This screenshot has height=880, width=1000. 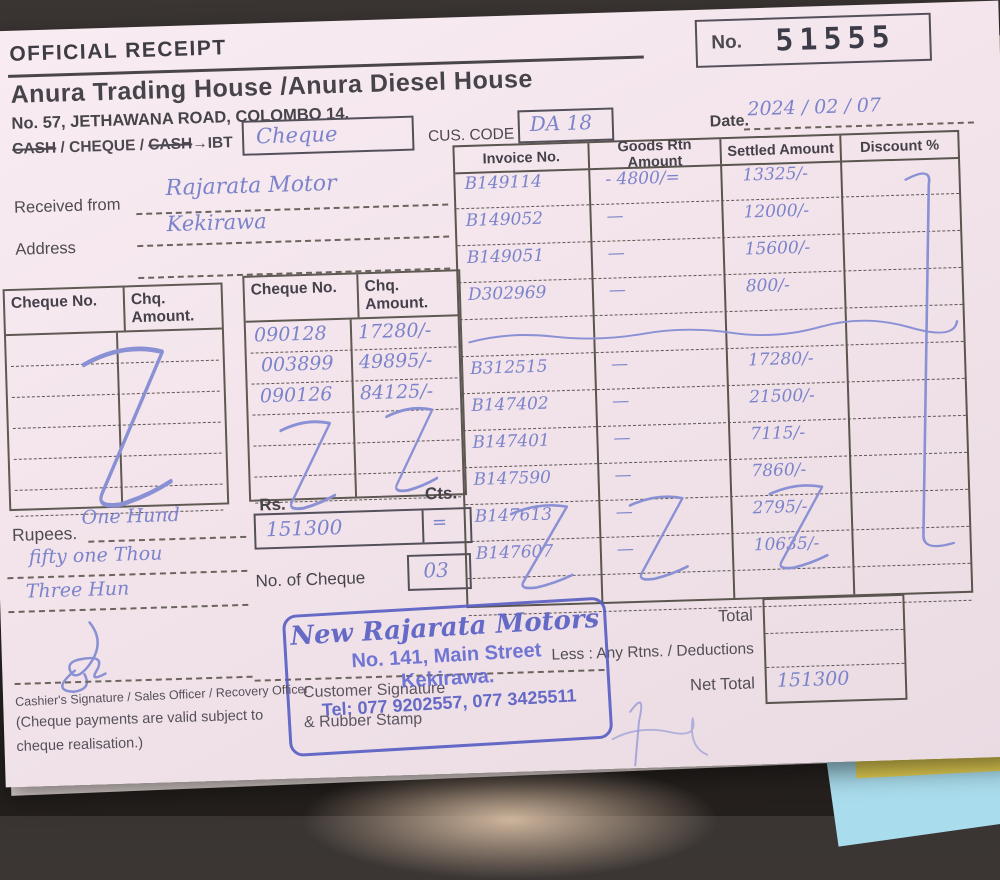 I want to click on net-total-handwritten: 151300, so click(x=813, y=679).